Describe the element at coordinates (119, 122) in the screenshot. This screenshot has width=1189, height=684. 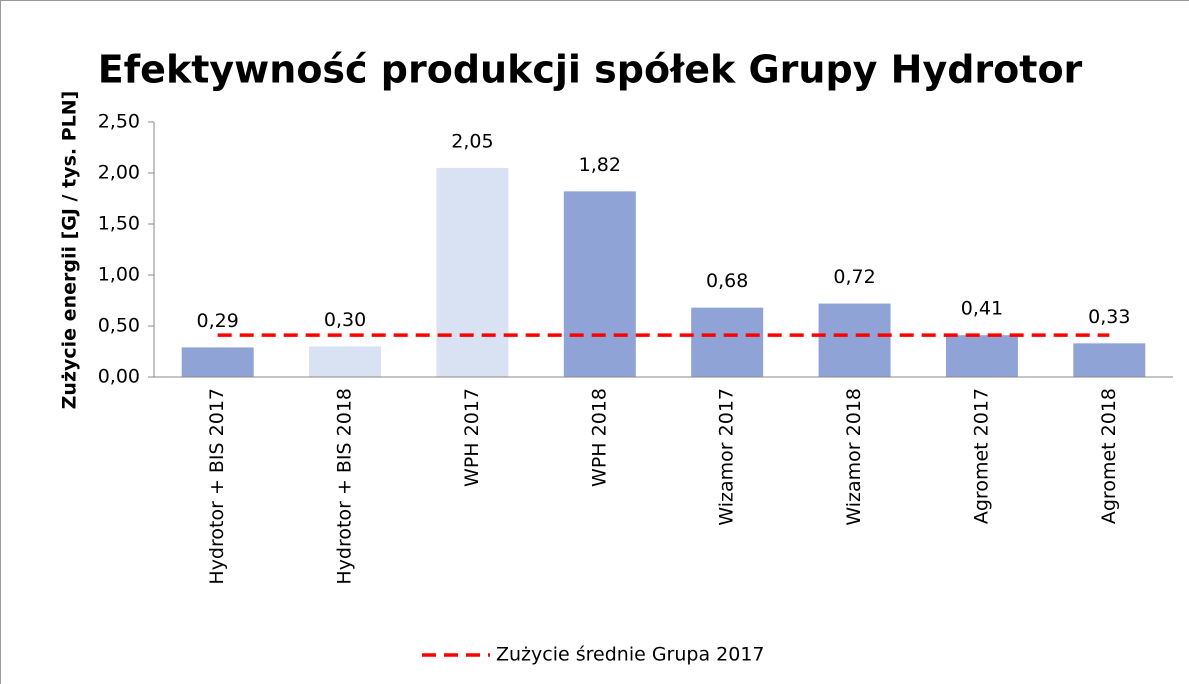
I see `y-tick-label: 2,50` at that location.